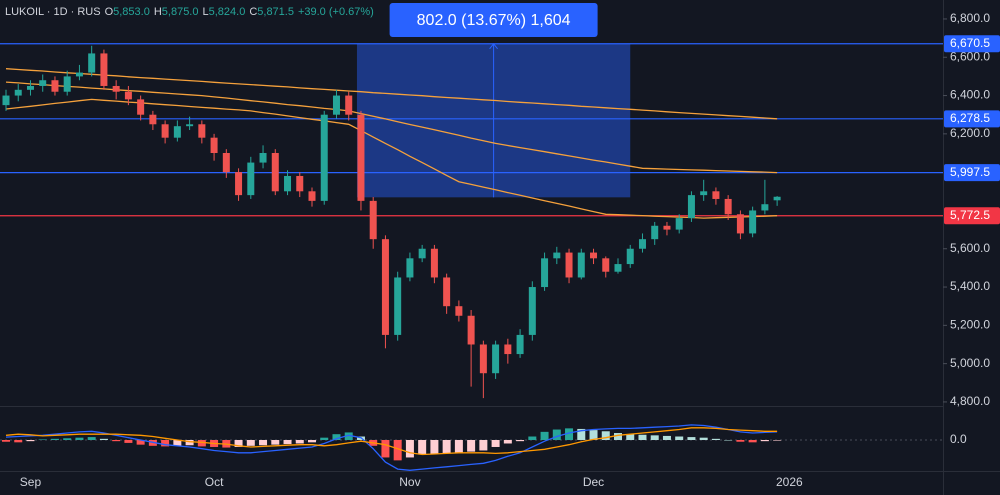 This screenshot has height=495, width=1000. I want to click on y-tick-label: 6,400.0, so click(970, 95).